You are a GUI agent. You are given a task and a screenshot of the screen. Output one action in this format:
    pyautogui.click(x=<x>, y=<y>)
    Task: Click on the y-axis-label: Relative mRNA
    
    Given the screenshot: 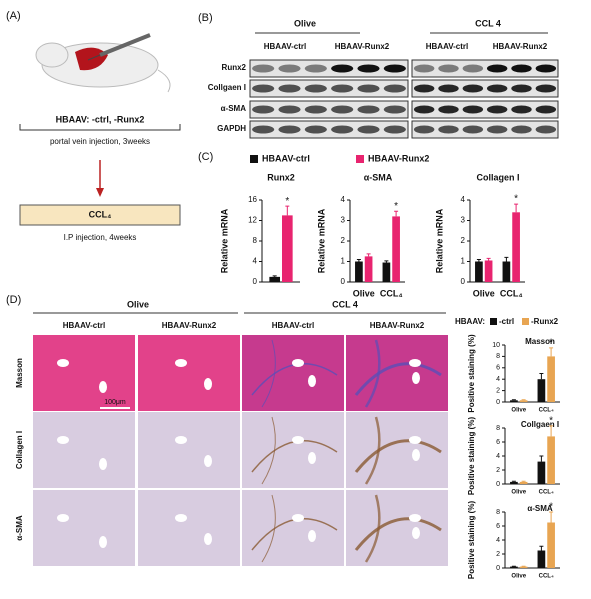 What is the action you would take?
    pyautogui.click(x=439, y=240)
    